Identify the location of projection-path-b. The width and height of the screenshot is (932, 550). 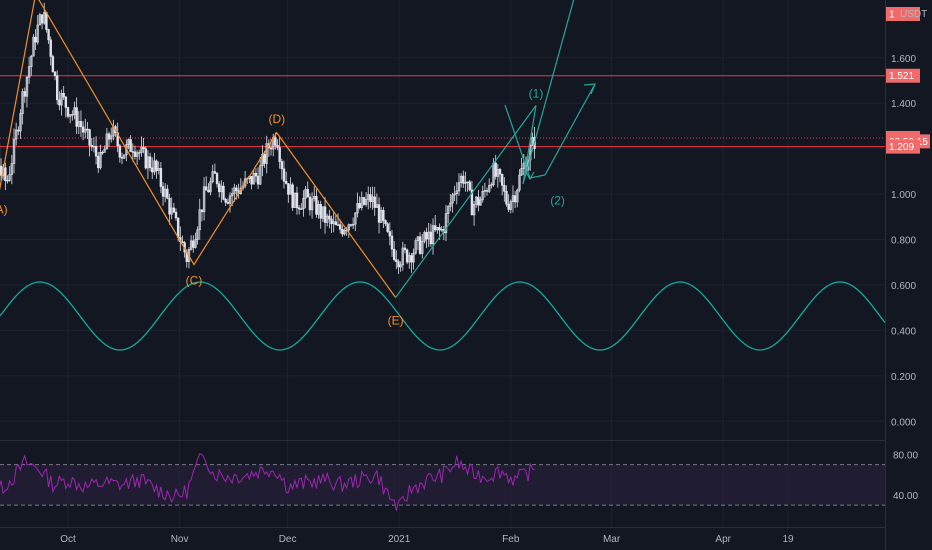
(550, 131).